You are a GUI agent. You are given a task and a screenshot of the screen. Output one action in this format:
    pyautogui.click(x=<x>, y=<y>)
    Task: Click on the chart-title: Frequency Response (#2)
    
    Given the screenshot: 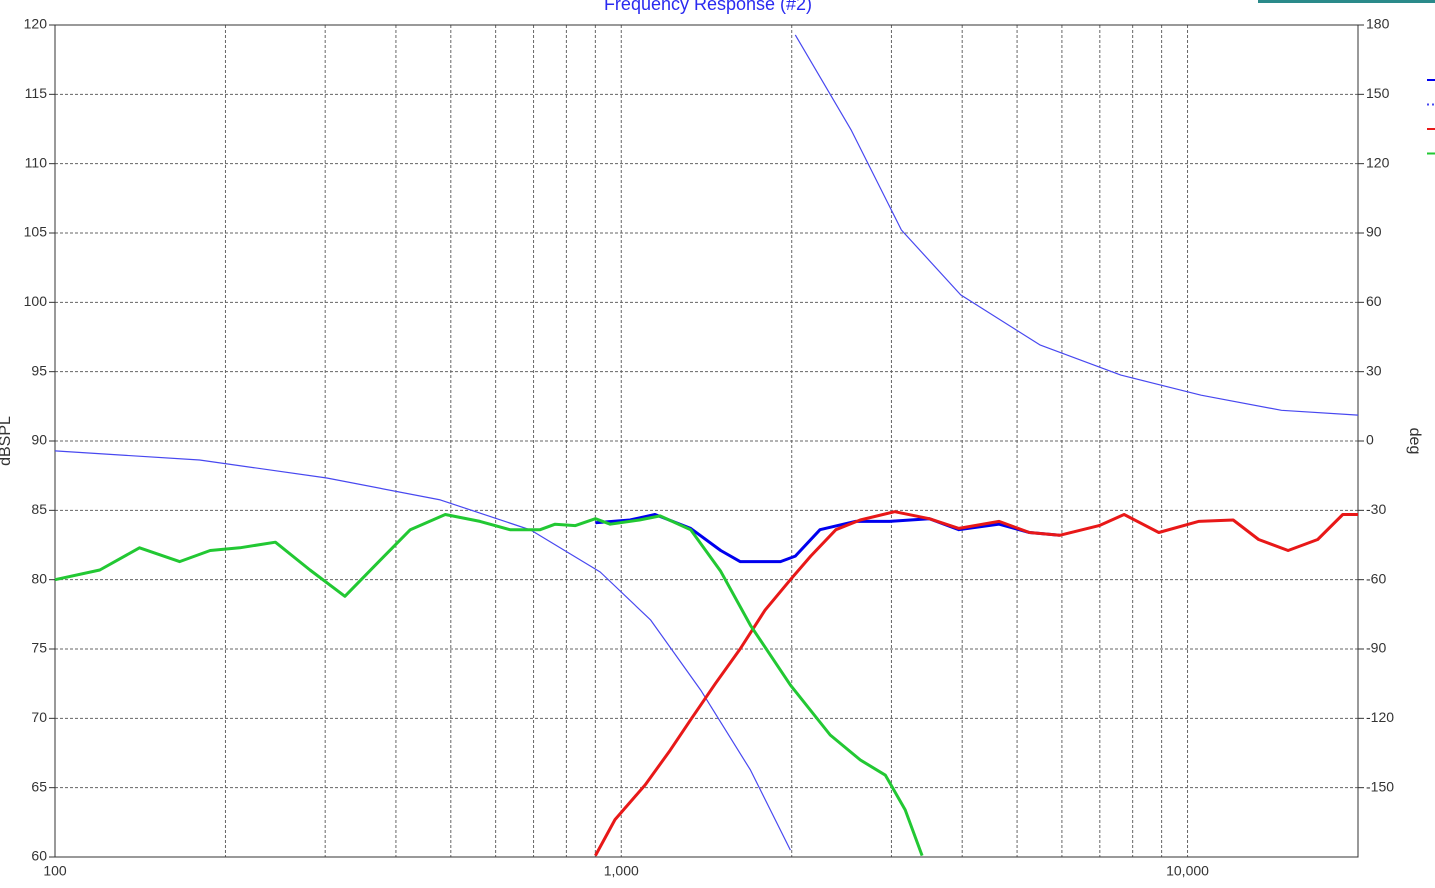 What is the action you would take?
    pyautogui.click(x=708, y=7)
    